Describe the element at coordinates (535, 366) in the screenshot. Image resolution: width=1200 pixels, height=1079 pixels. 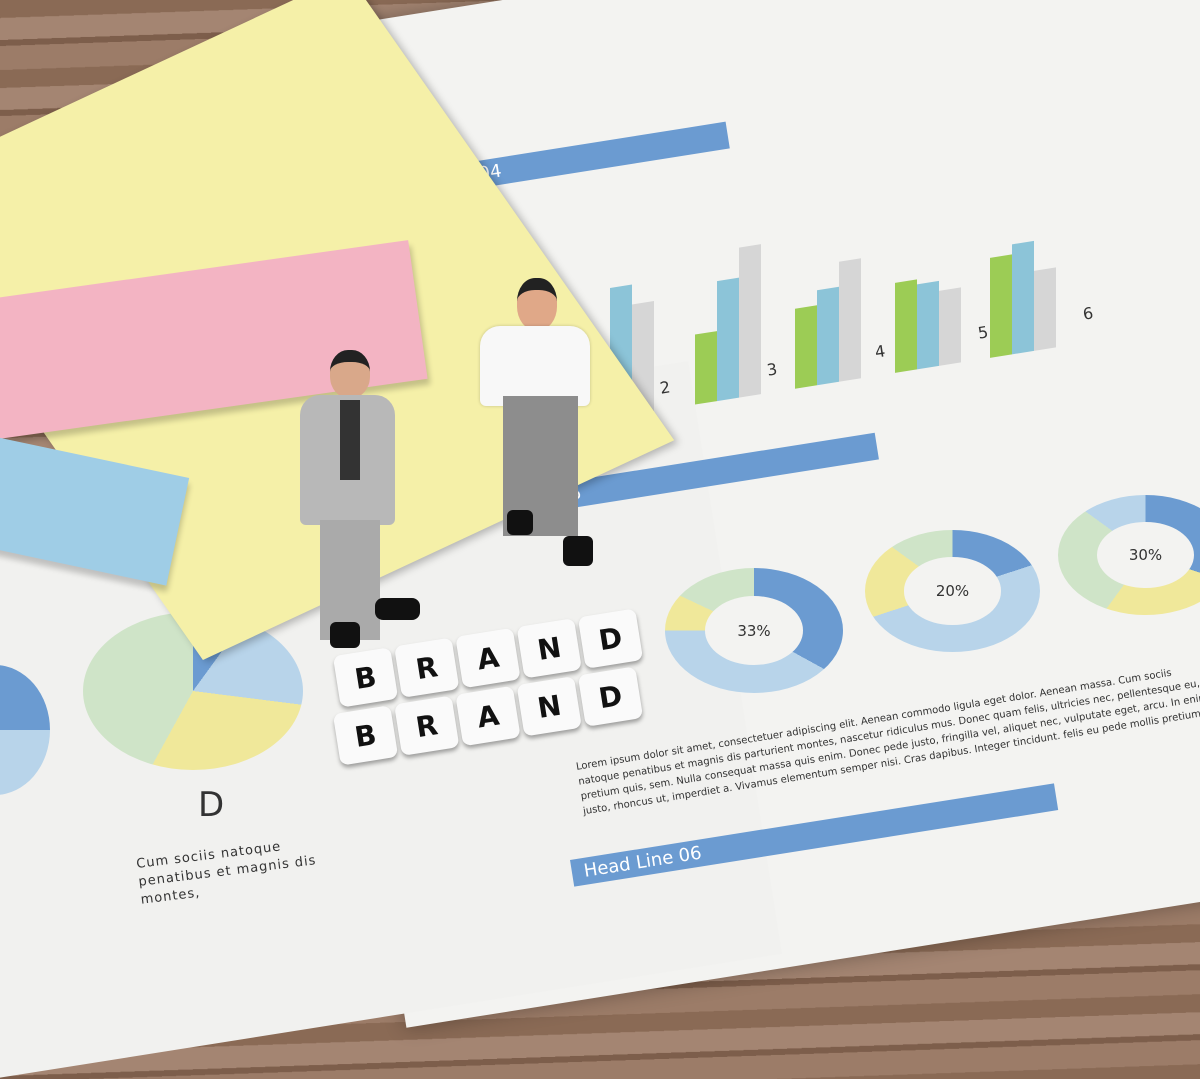
I see `figurine-shirt` at that location.